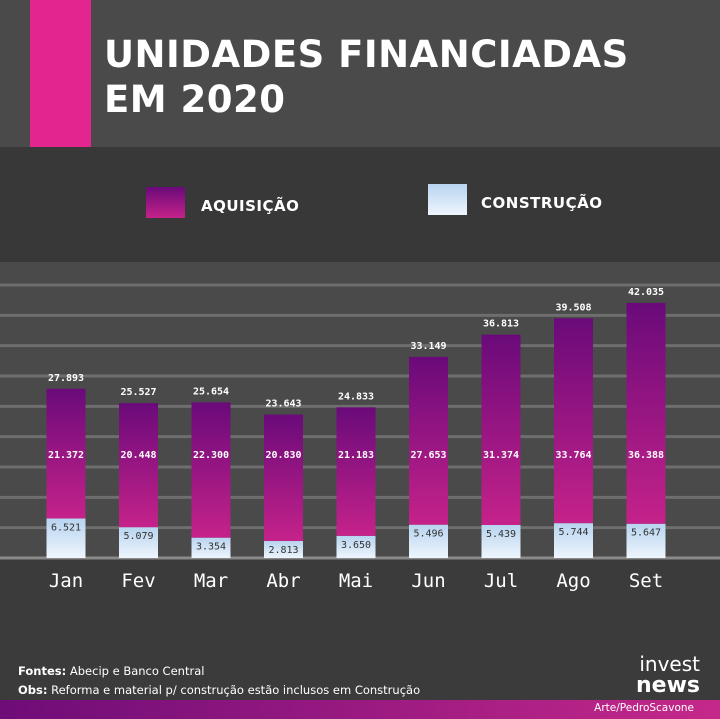 Image resolution: width=720 pixels, height=719 pixels. Describe the element at coordinates (501, 581) in the screenshot. I see `x-tick-label: Jul` at that location.